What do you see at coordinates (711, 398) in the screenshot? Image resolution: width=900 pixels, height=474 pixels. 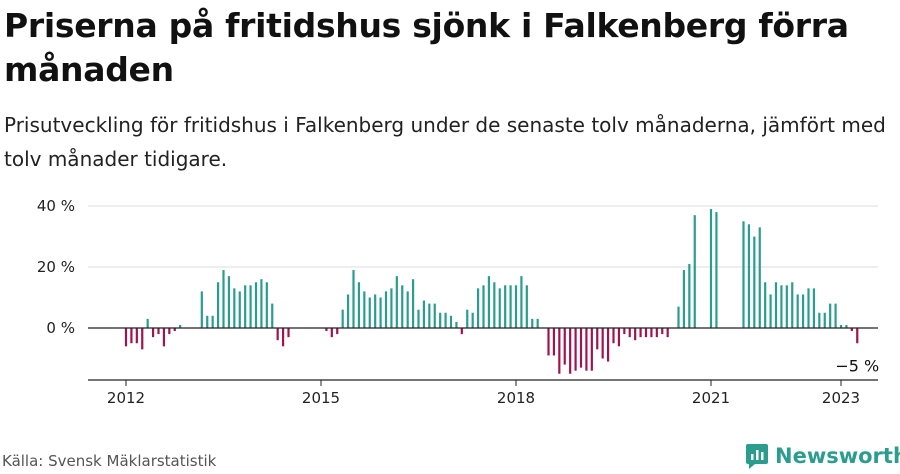 I see `x-tick-label: 2021` at bounding box center [711, 398].